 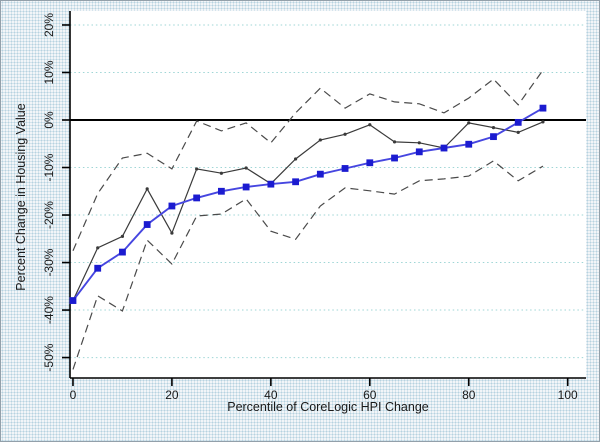 What do you see at coordinates (271, 395) in the screenshot?
I see `x-tick-label: 40` at bounding box center [271, 395].